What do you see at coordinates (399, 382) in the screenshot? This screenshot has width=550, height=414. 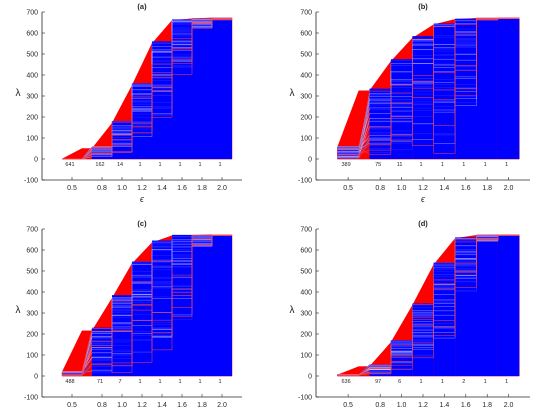 I see `count-label: 6` at bounding box center [399, 382].